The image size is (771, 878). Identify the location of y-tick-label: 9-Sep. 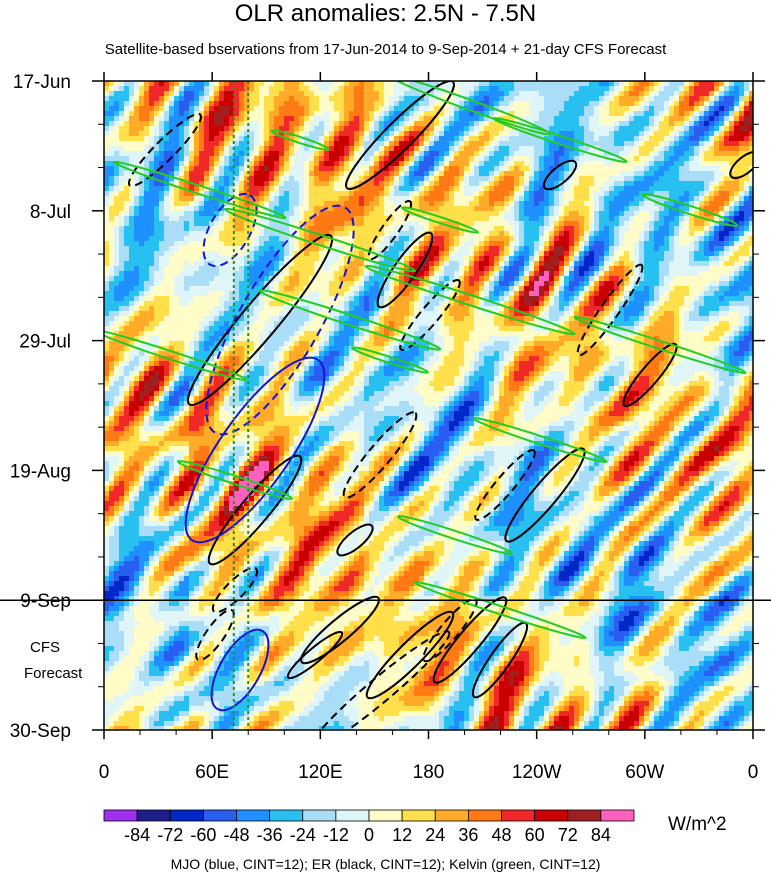
(45, 601).